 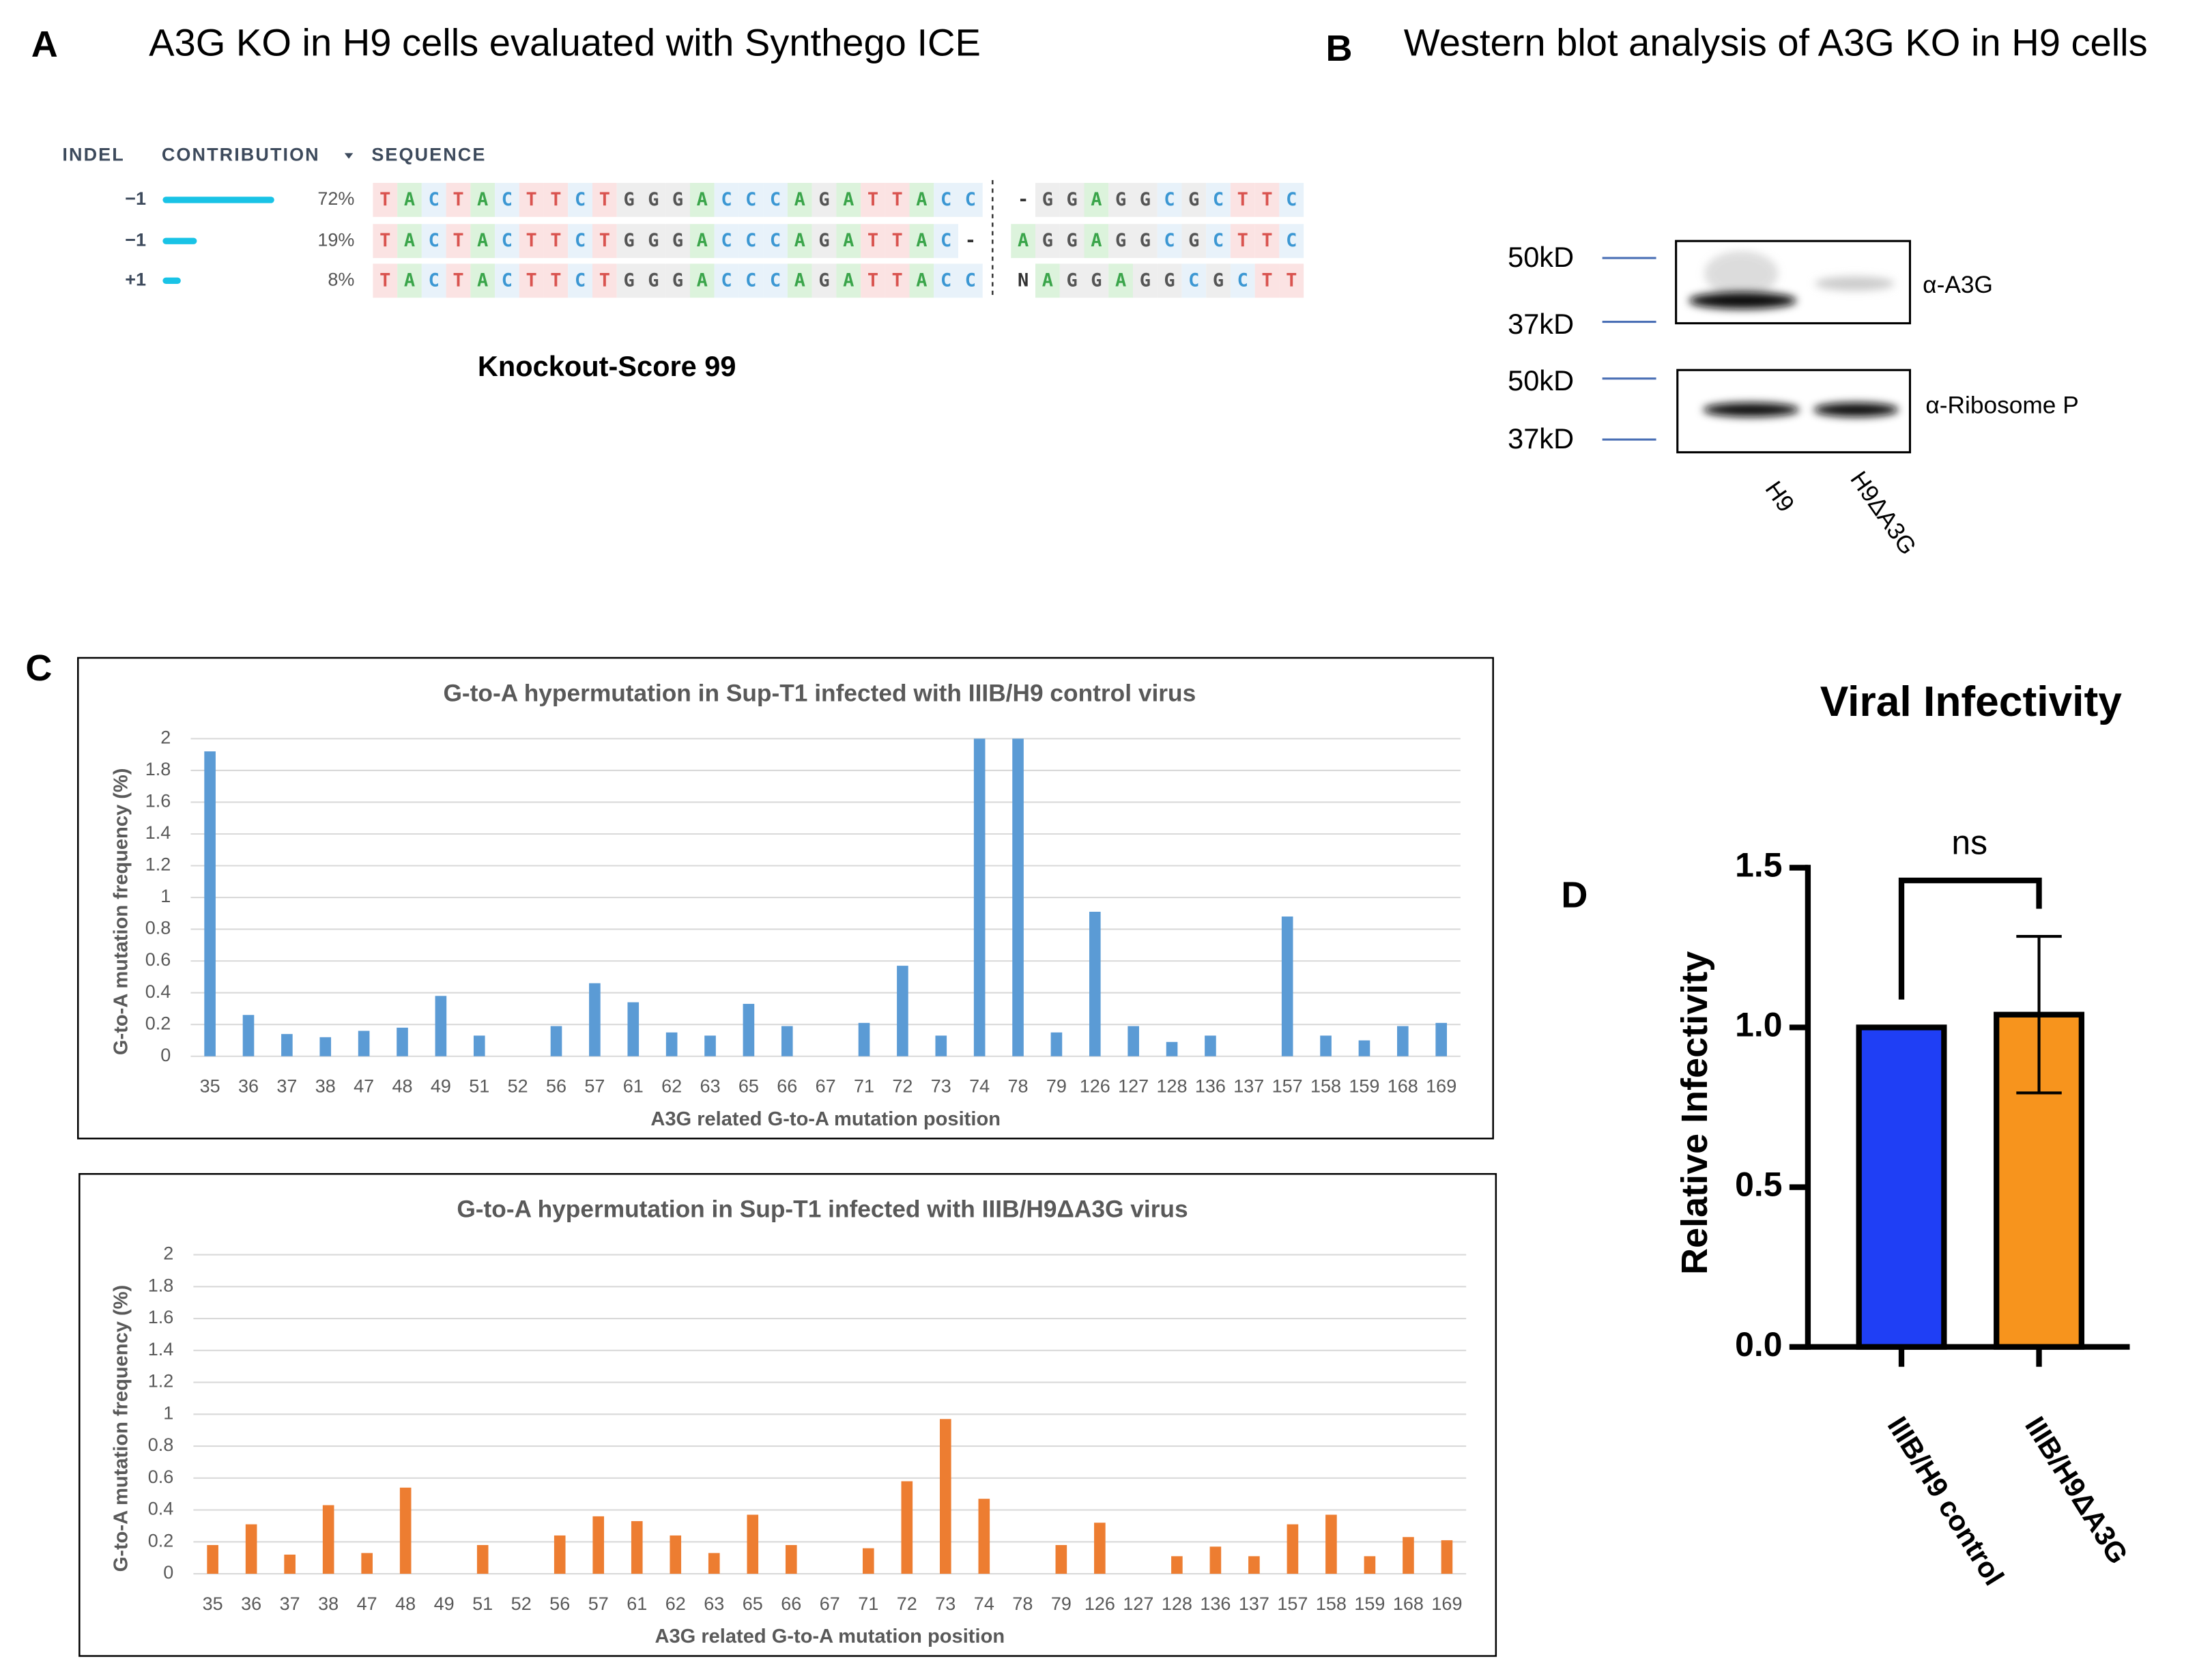 I want to click on panel-label: C, so click(x=38, y=668).